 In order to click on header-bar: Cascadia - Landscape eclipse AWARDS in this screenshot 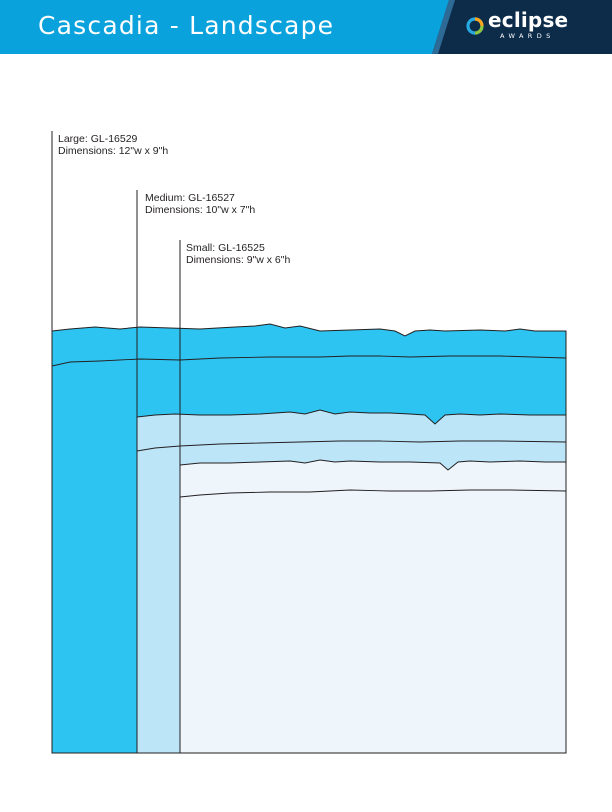, I will do `click(306, 27)`.